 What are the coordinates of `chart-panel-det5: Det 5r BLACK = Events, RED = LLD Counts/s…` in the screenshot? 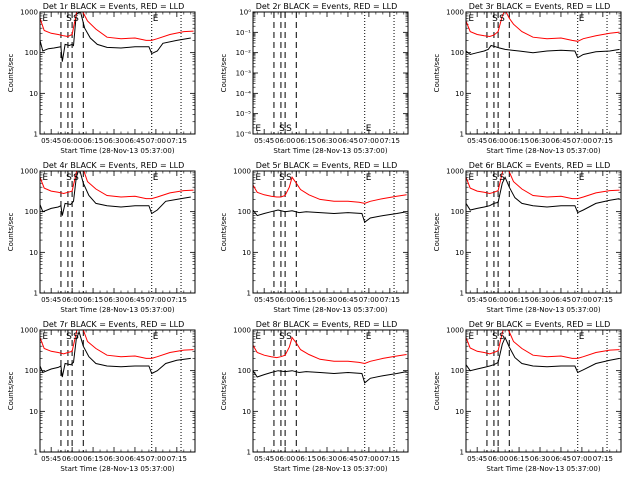 It's located at (314, 237).